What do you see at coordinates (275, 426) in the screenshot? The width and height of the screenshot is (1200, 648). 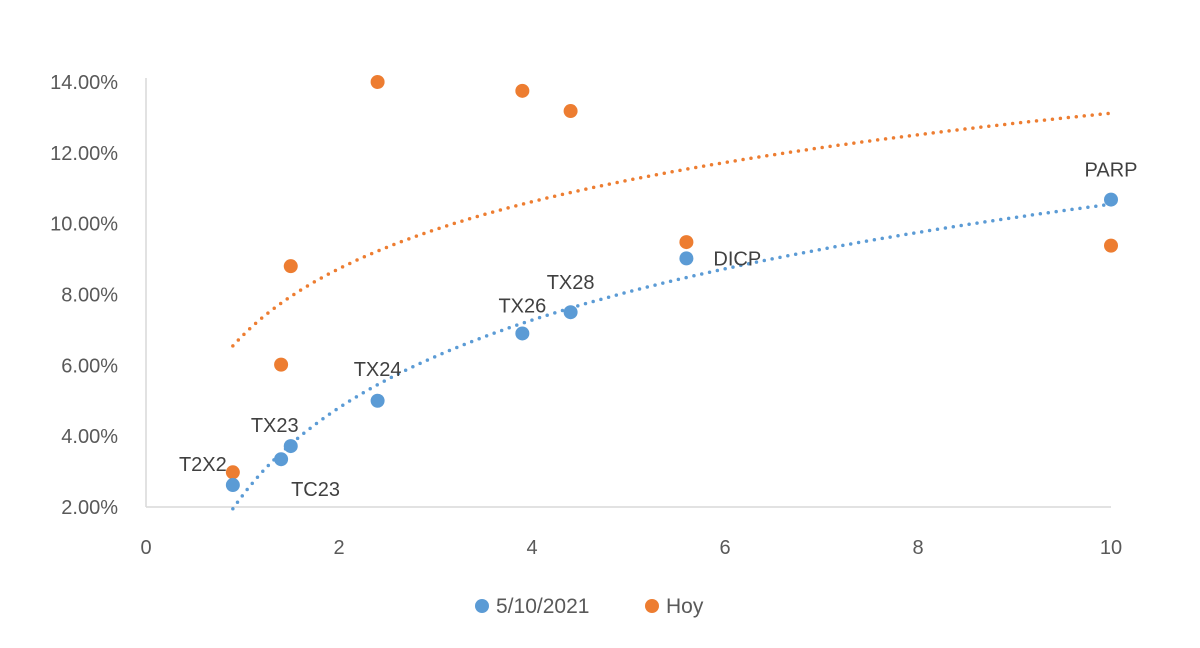 I see `data-label: TX23` at bounding box center [275, 426].